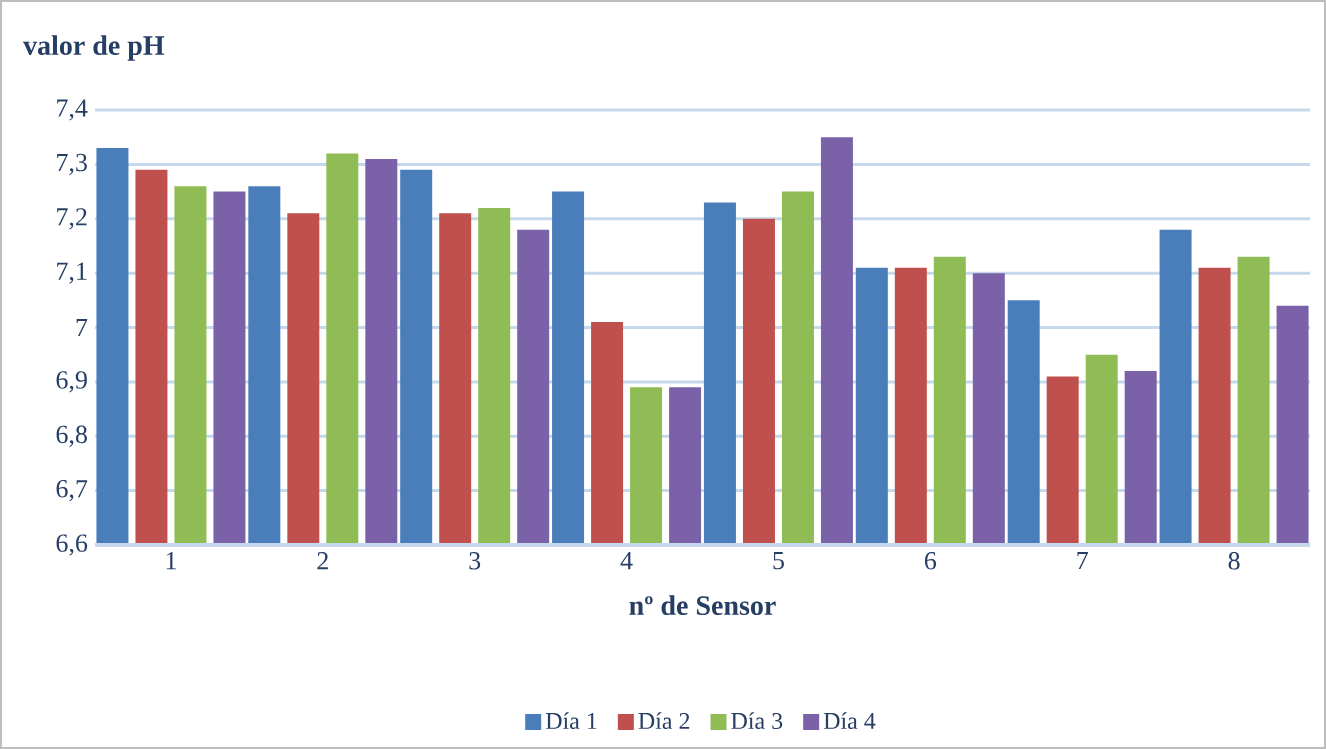 This screenshot has width=1326, height=749. Describe the element at coordinates (702, 605) in the screenshot. I see `x-axis-title: nº de Sensor` at that location.